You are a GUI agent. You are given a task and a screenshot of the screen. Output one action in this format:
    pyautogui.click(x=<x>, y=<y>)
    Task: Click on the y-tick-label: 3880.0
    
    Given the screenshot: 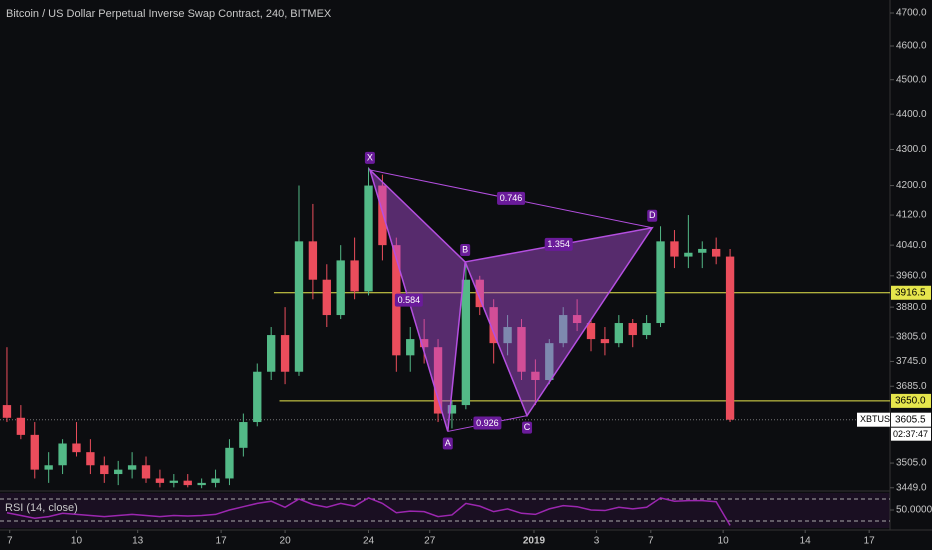 What is the action you would take?
    pyautogui.click(x=911, y=307)
    